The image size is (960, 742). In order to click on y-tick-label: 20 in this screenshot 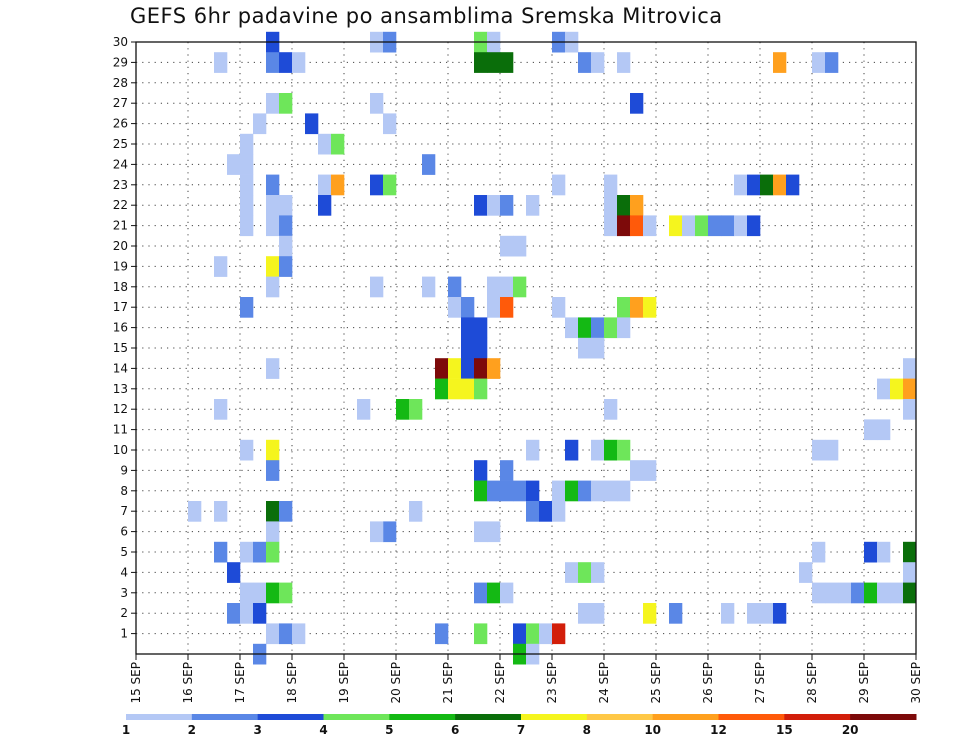, I will do `click(120, 246)`.